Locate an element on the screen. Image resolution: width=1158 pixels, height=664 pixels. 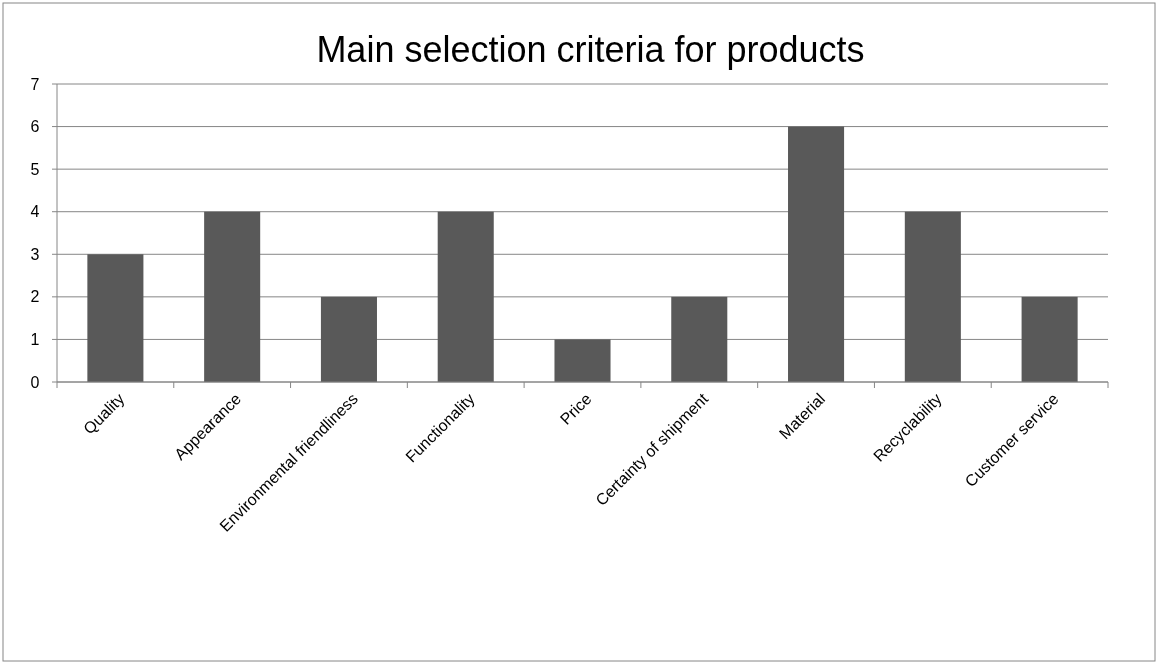
y-tick-label: 7 is located at coordinates (35, 84).